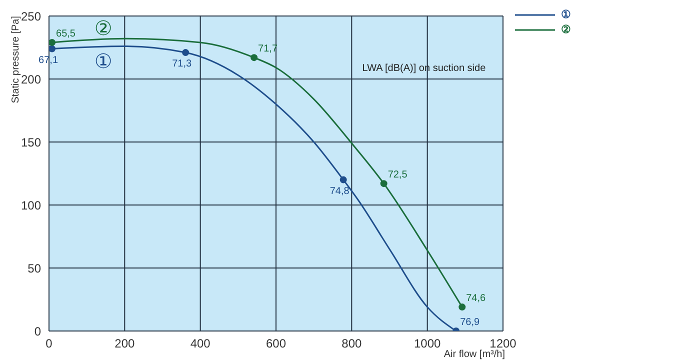  Describe the element at coordinates (276, 343) in the screenshot. I see `x-tick-label: 600` at that location.